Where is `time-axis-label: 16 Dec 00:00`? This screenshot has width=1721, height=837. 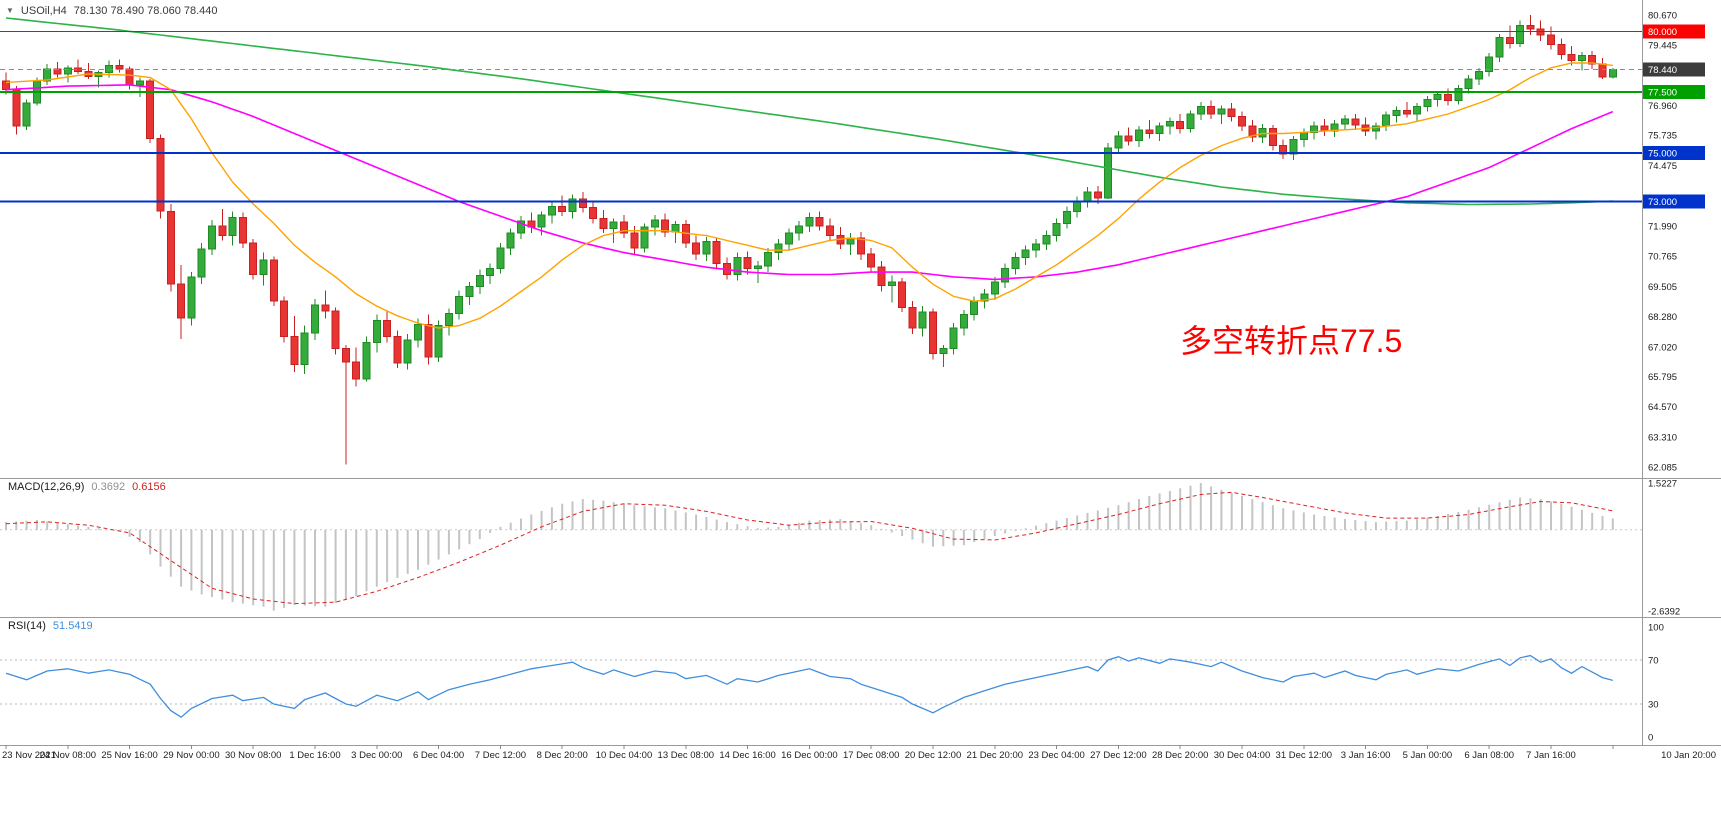
time-axis-label: 16 Dec 00:00 is located at coordinates (809, 755).